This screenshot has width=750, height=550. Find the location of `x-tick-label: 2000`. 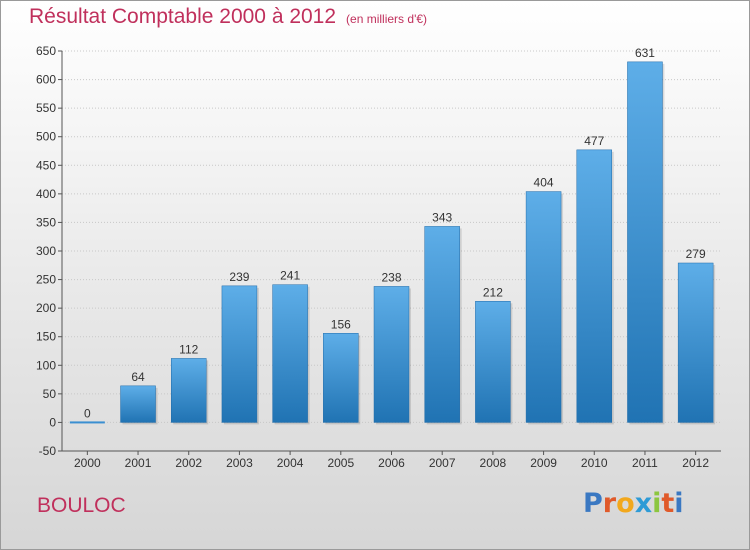

x-tick-label: 2000 is located at coordinates (87, 463).